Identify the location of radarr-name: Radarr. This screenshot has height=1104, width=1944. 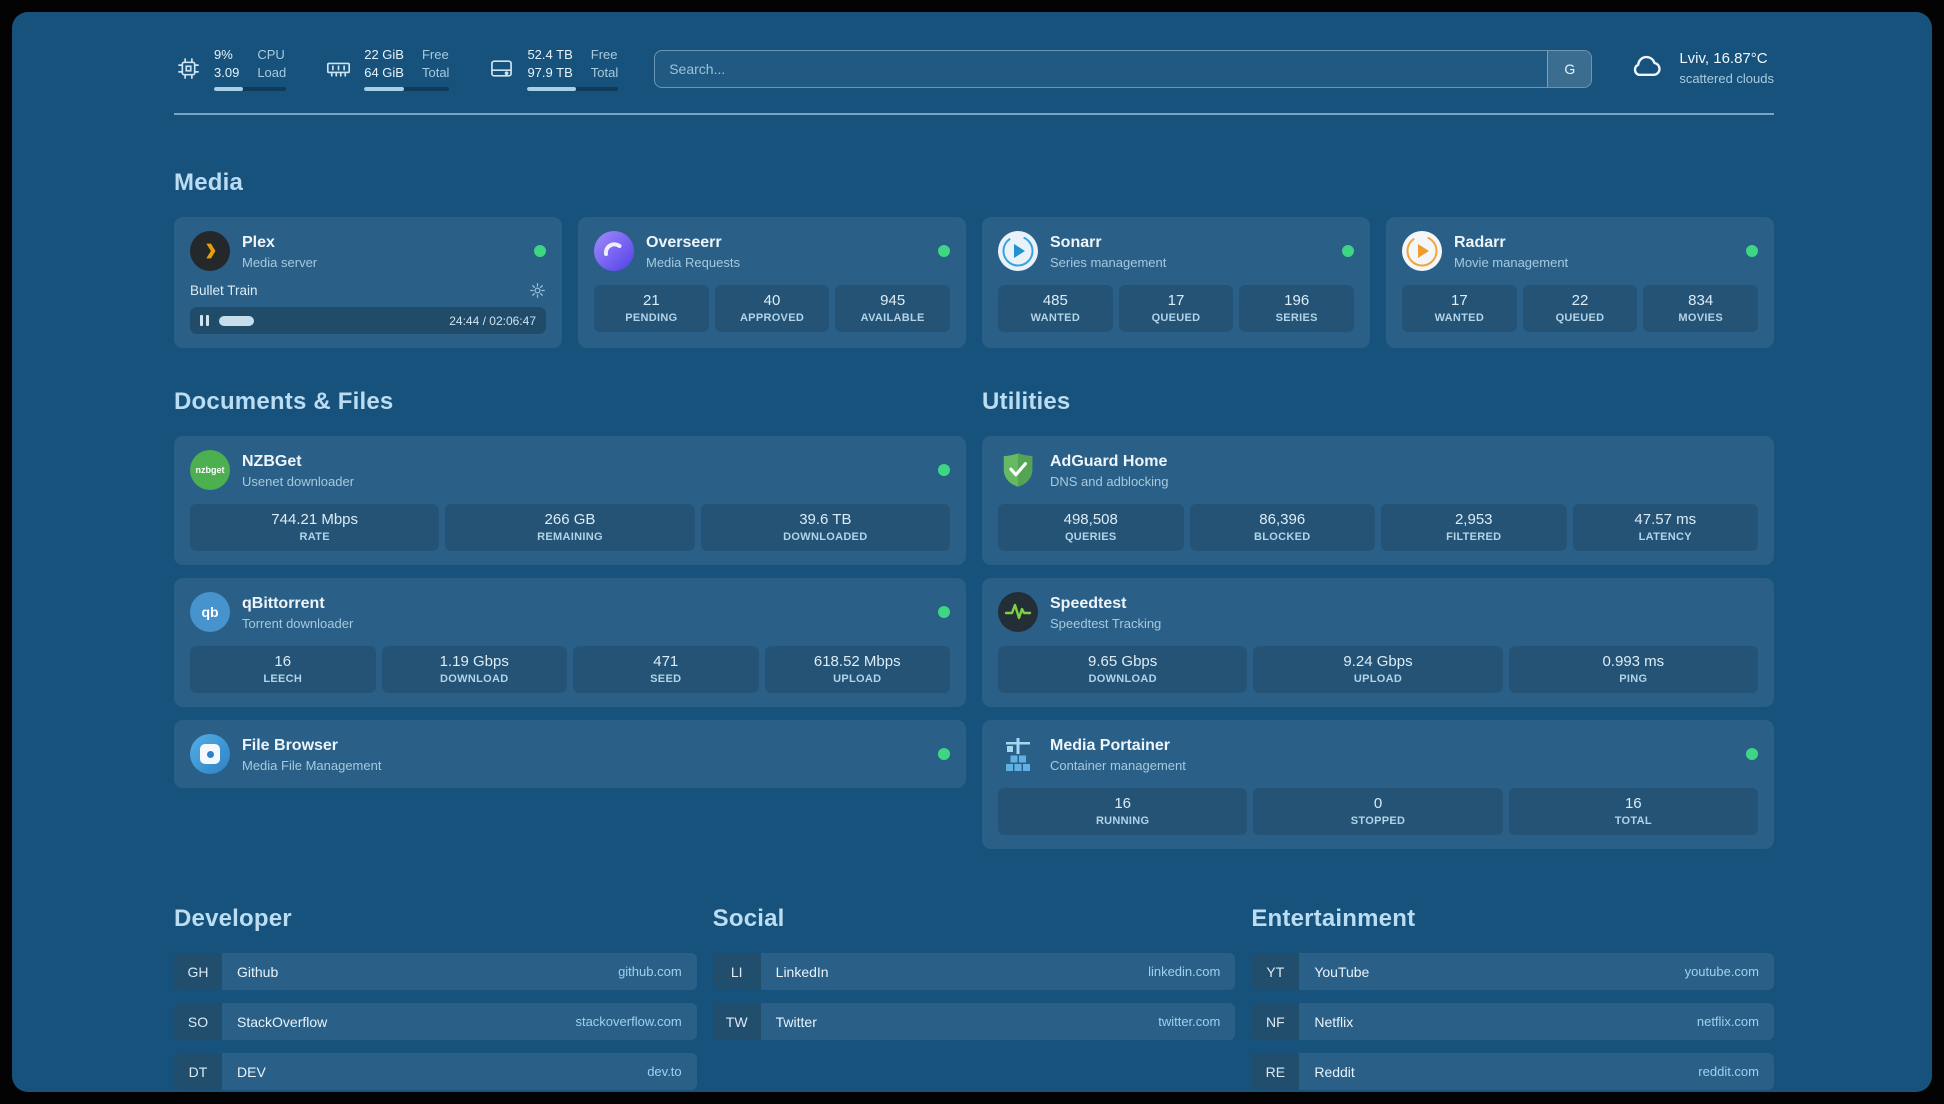
(1480, 242).